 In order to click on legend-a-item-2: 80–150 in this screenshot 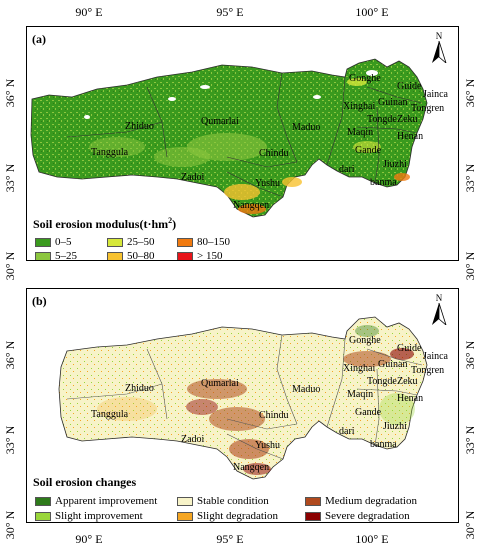, I will do `click(203, 242)`.